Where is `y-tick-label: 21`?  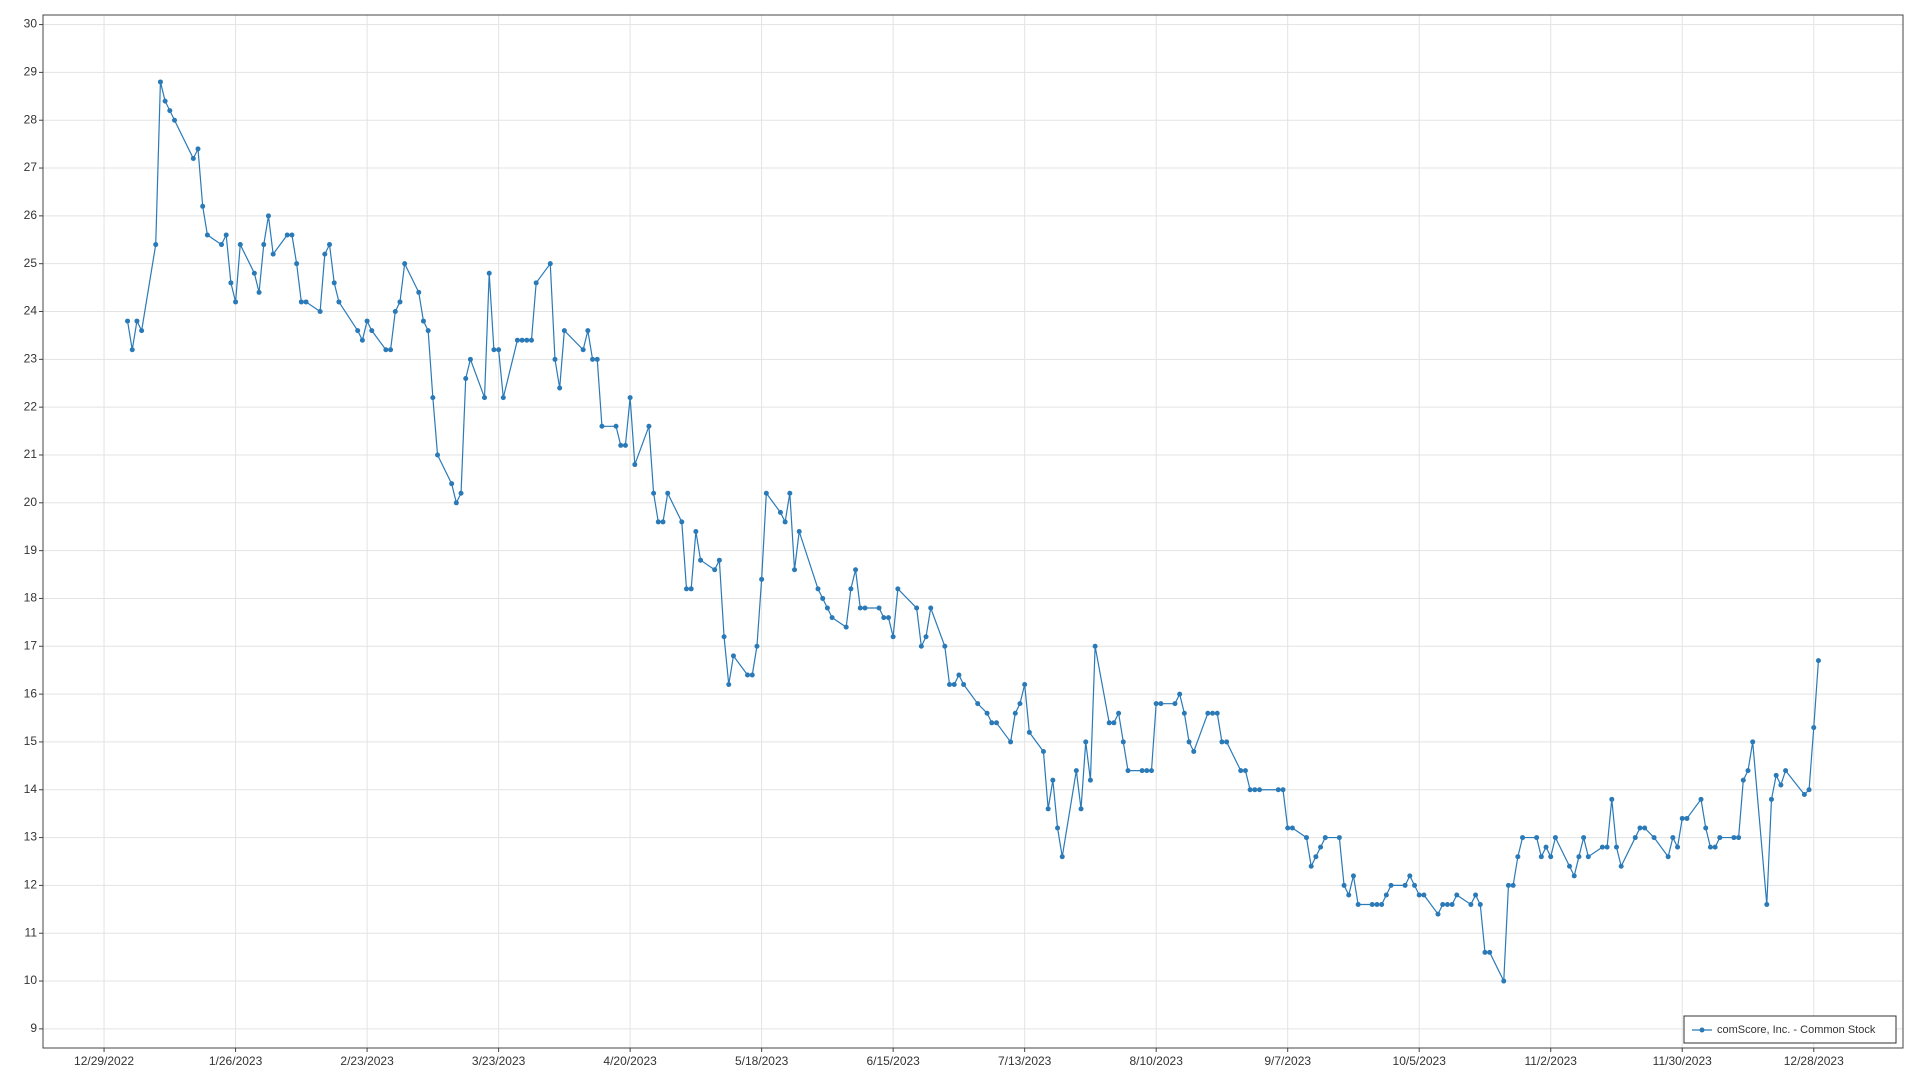
y-tick-label: 21 is located at coordinates (31, 454).